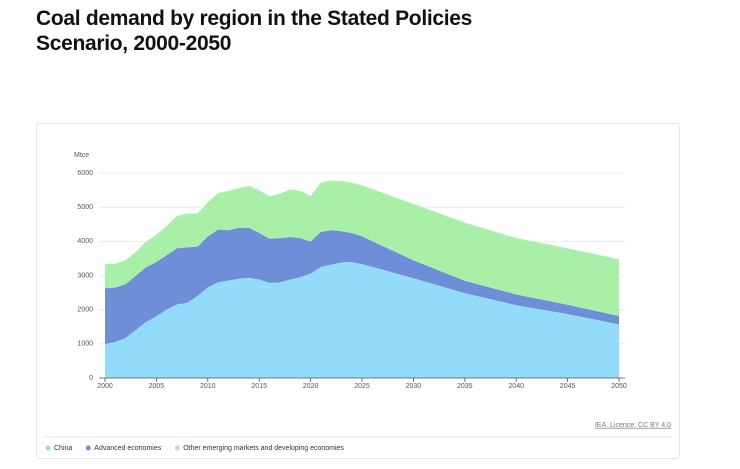  I want to click on x-tick-label: 2010, so click(208, 386).